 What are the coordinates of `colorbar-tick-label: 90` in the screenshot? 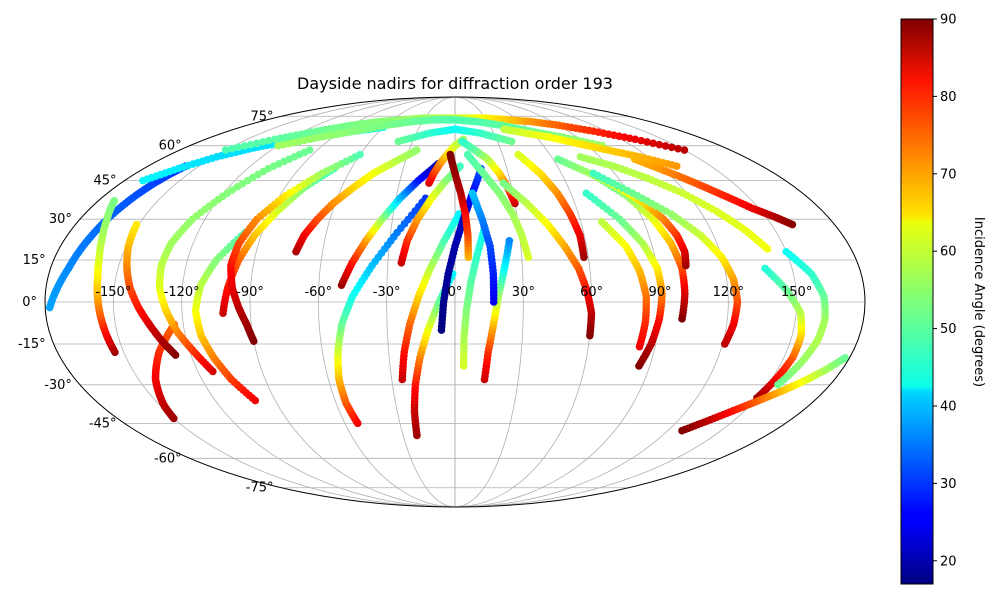 It's located at (948, 20).